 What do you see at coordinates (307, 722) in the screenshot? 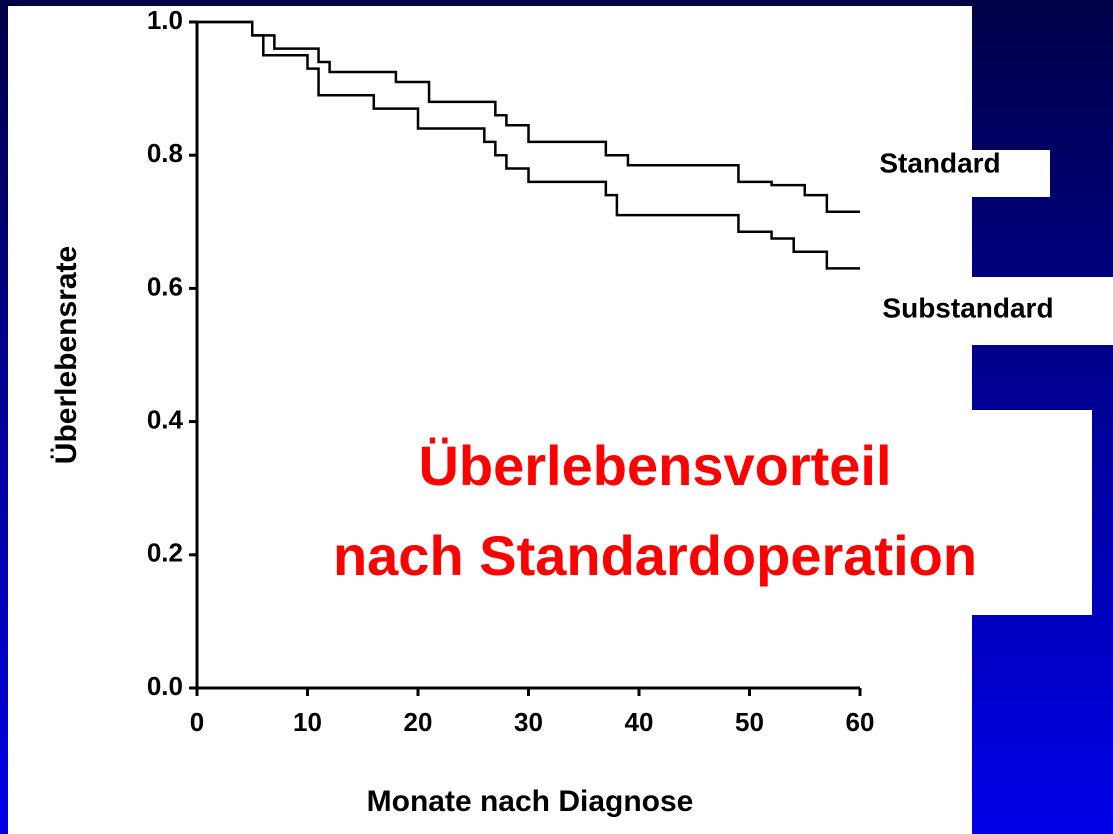
I see `x-tick-label: 10` at bounding box center [307, 722].